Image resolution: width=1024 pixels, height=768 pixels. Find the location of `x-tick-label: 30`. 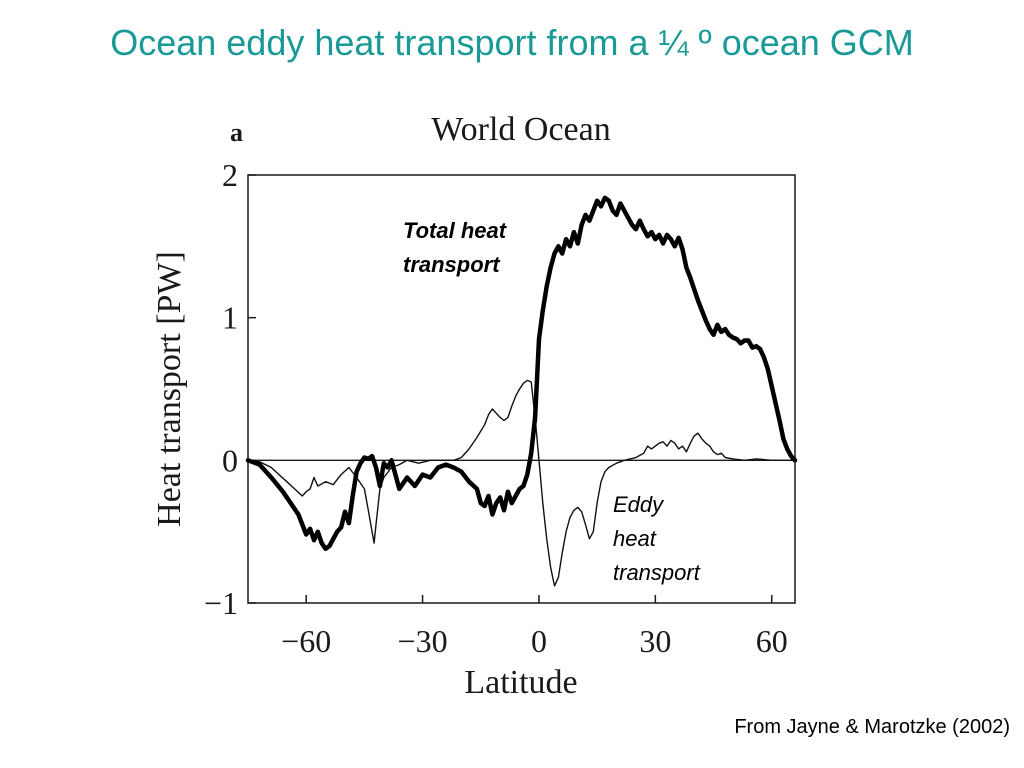

x-tick-label: 30 is located at coordinates (655, 641).